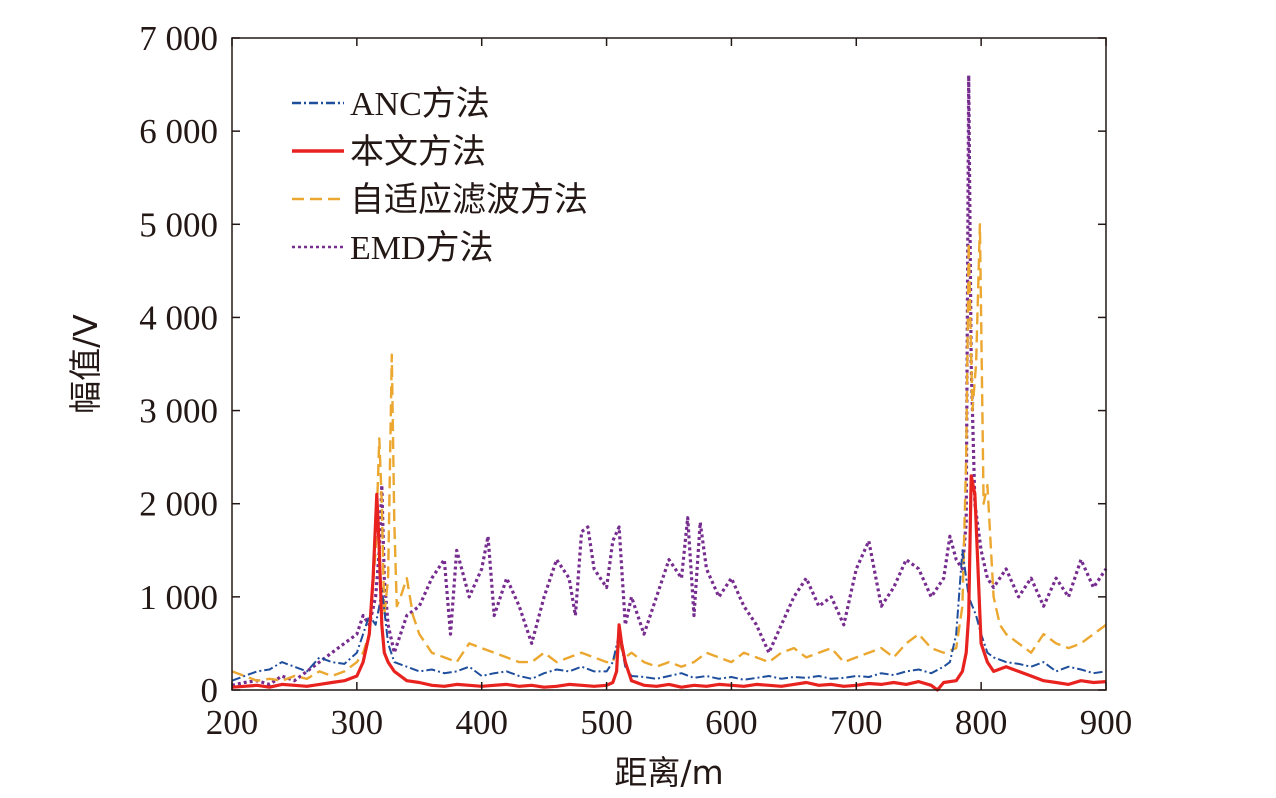 This screenshot has width=1276, height=798. What do you see at coordinates (178, 504) in the screenshot?
I see `y-tick-label: 2 000` at bounding box center [178, 504].